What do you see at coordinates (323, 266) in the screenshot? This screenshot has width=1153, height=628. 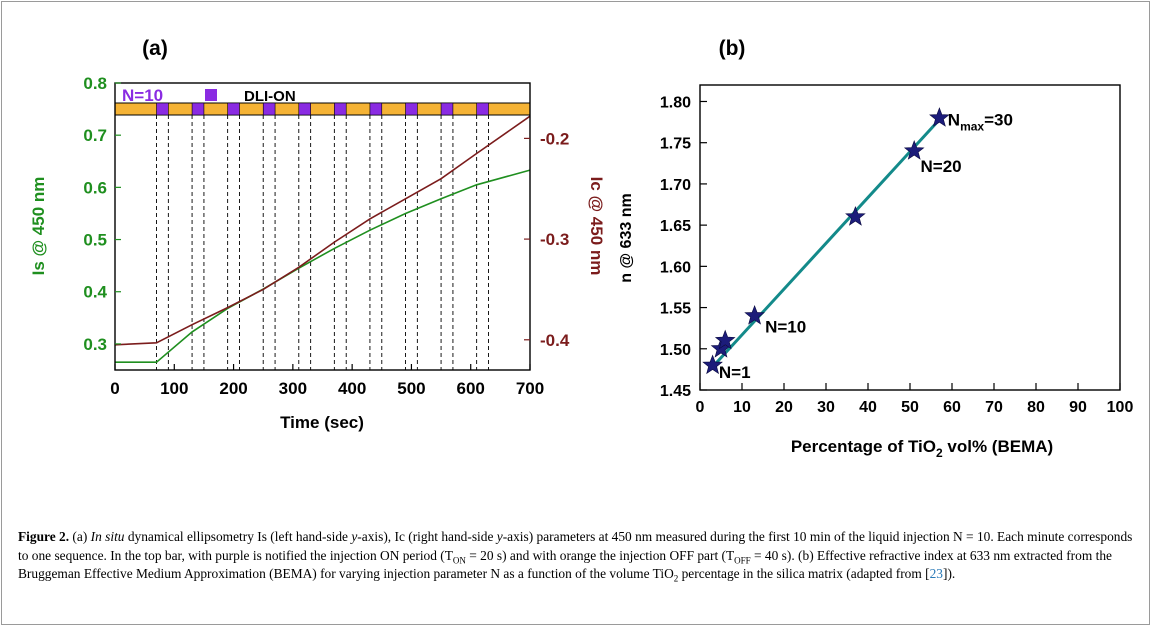 I see `is-series-line` at bounding box center [323, 266].